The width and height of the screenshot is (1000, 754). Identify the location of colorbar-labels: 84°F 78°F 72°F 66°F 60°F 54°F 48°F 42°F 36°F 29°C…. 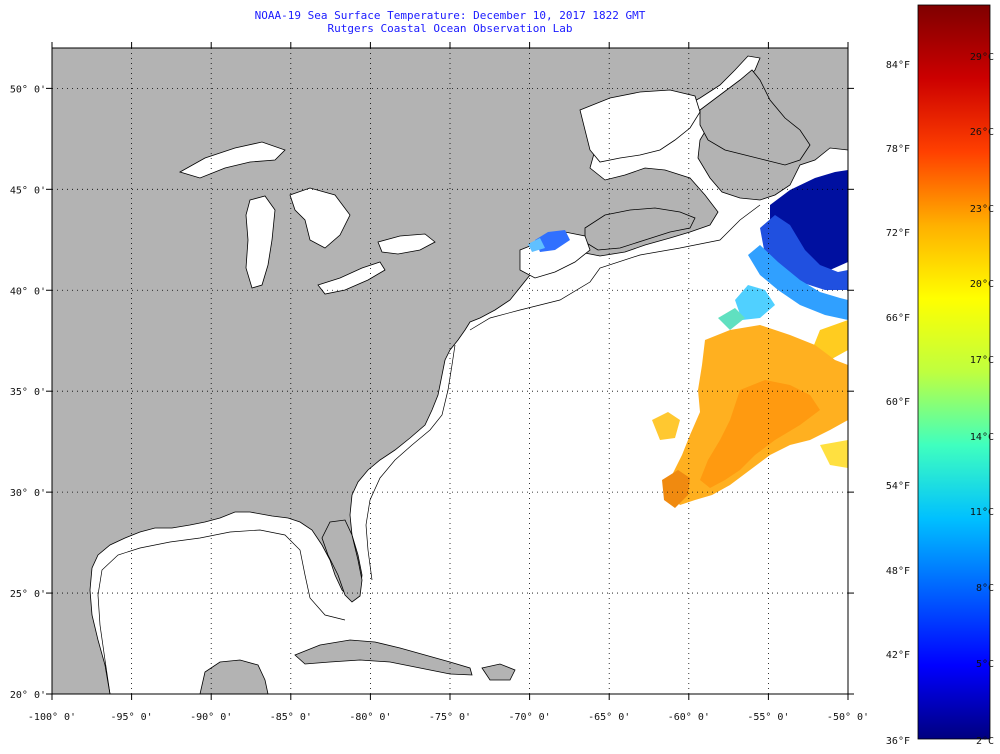
(940, 399).